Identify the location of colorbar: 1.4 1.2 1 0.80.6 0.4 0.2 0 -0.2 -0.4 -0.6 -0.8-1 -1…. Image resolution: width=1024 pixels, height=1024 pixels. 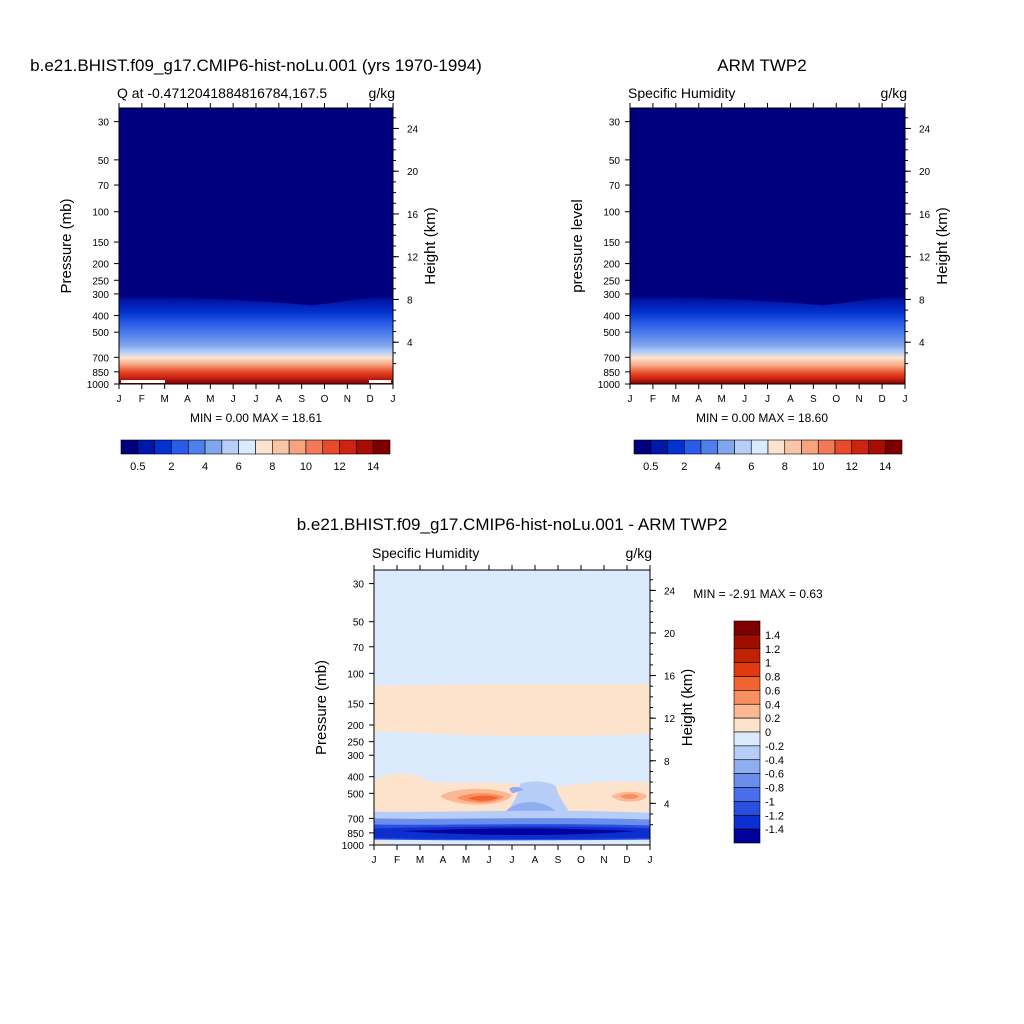
(758, 732).